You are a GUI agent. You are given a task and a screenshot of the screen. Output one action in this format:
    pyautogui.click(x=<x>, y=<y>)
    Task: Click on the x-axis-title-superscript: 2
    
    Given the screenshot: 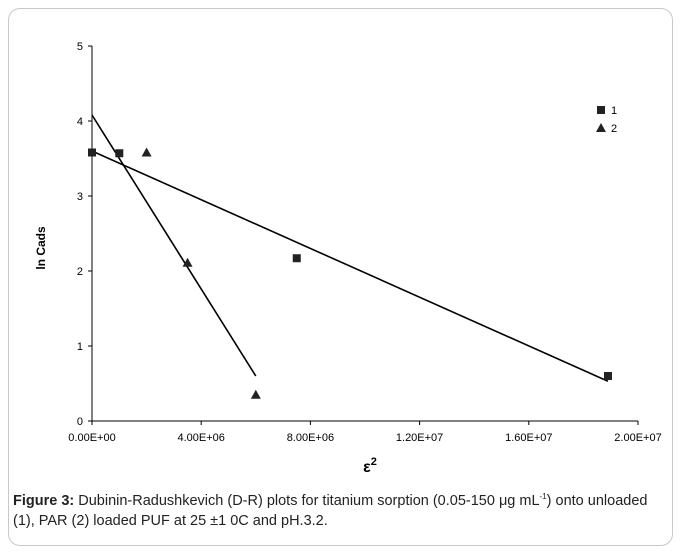 What is the action you would take?
    pyautogui.click(x=374, y=462)
    